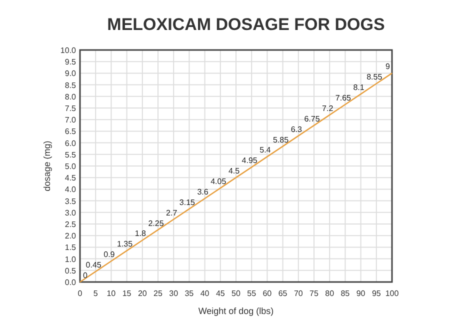 The height and width of the screenshot is (326, 474). What do you see at coordinates (236, 311) in the screenshot?
I see `x-axis-title: Weight of dog (lbs)` at bounding box center [236, 311].